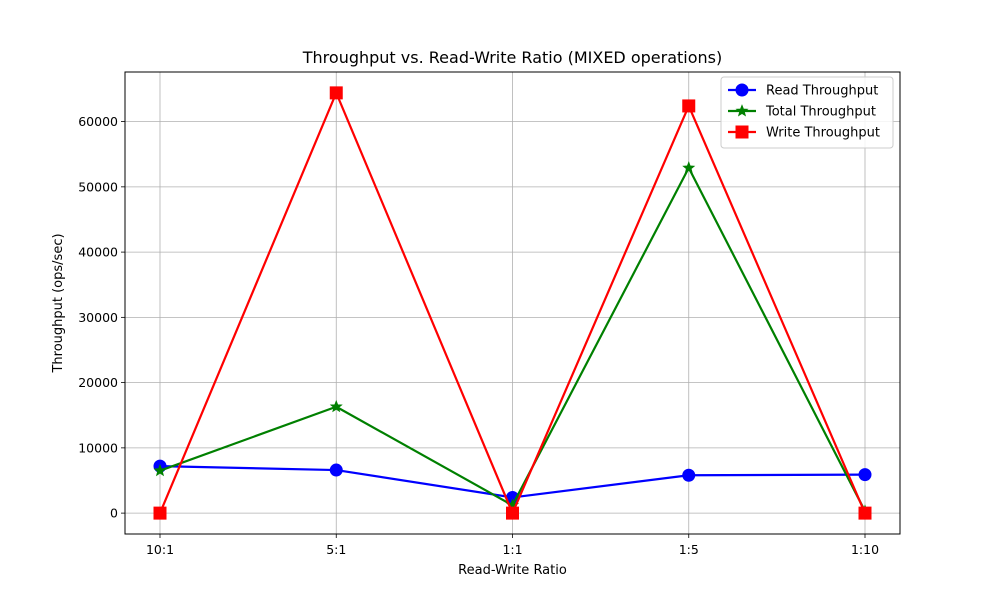 The width and height of the screenshot is (1000, 604). What do you see at coordinates (336, 549) in the screenshot?
I see `x-tick-label: 5:1` at bounding box center [336, 549].